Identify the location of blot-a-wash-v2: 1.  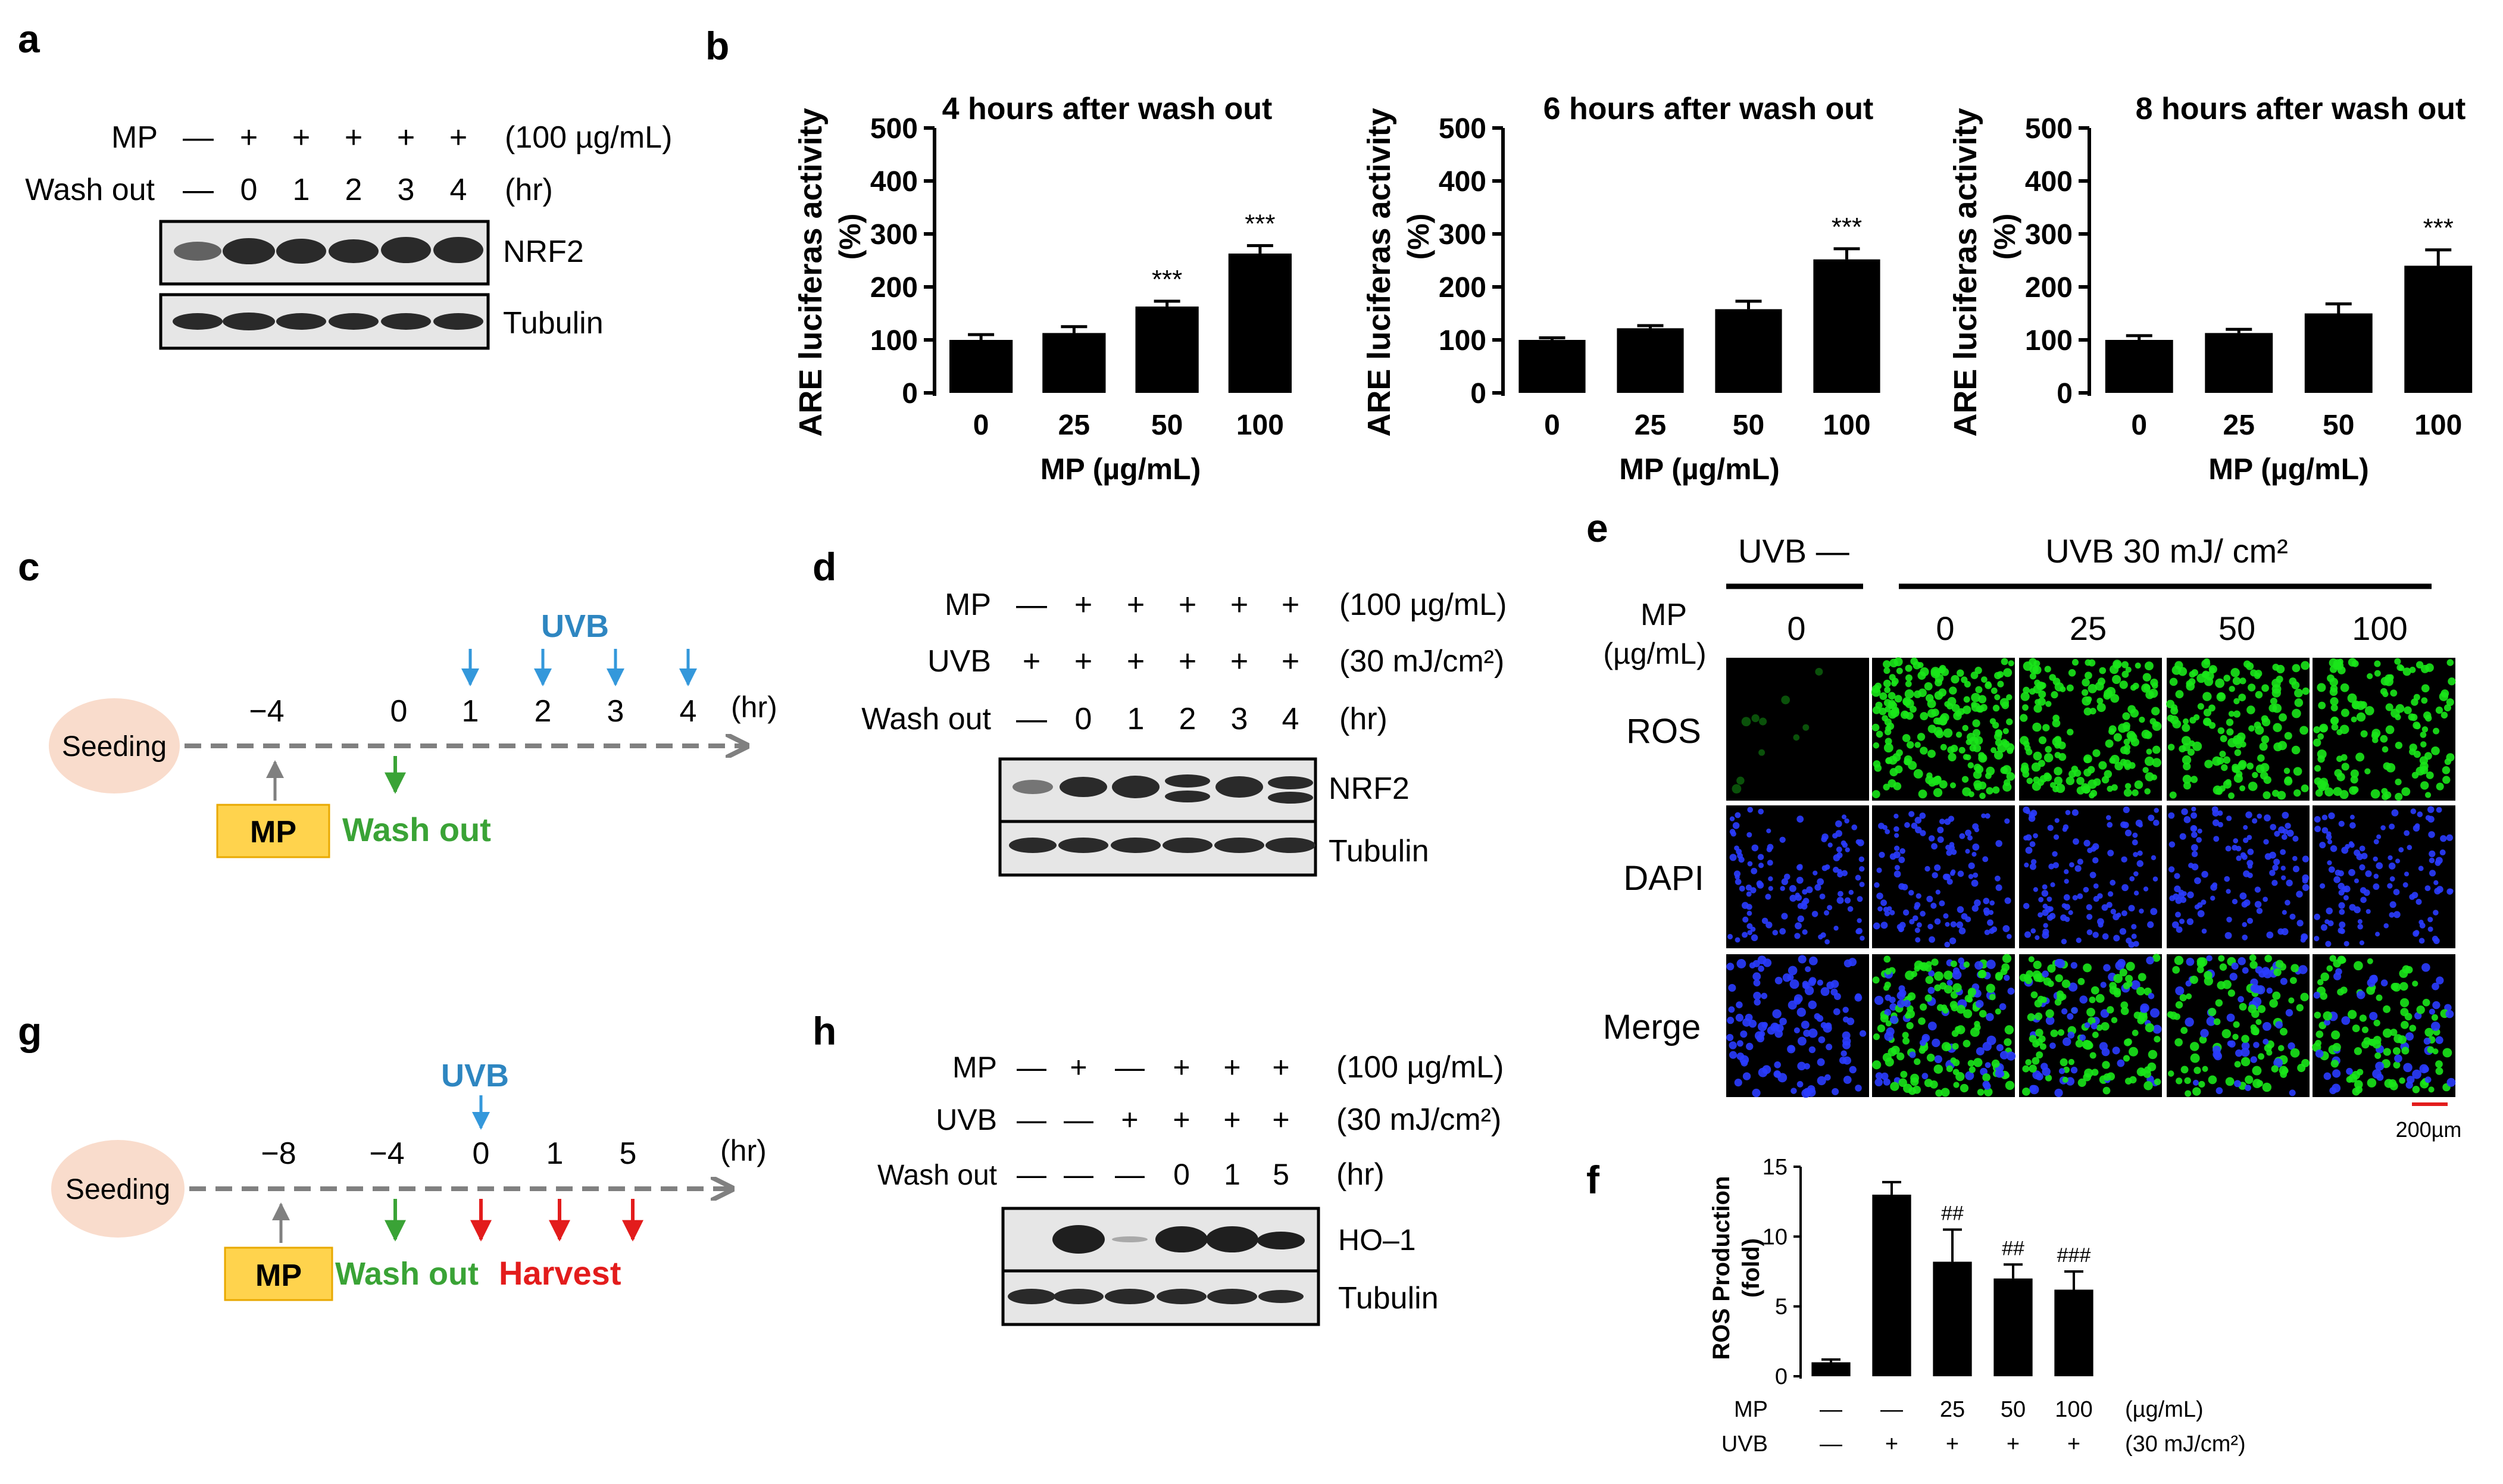
(301, 190).